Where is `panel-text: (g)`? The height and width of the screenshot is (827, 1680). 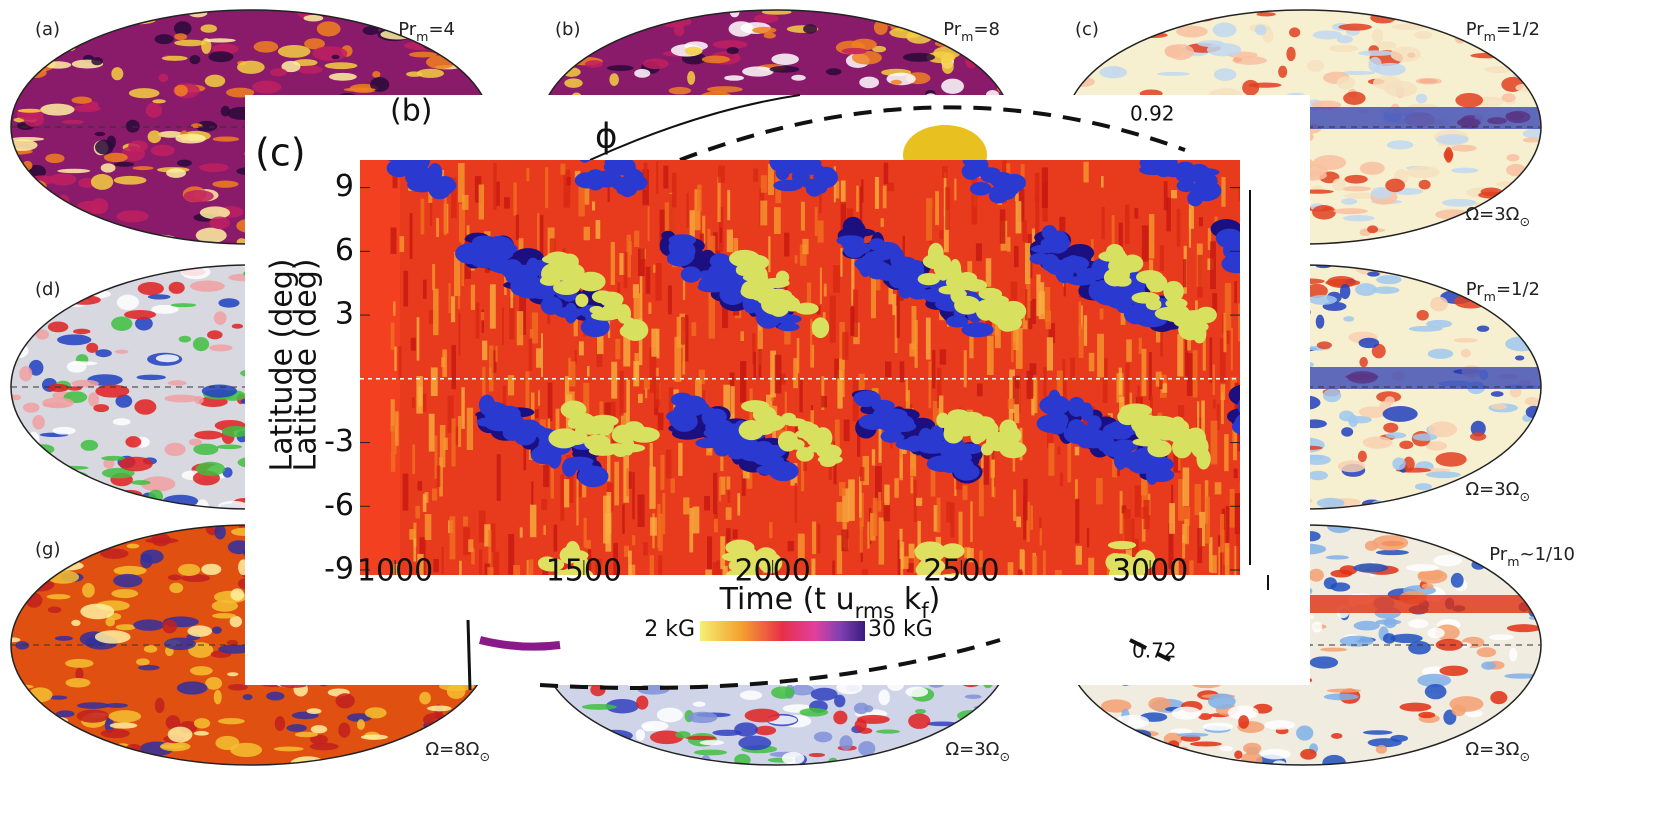 panel-text: (g) is located at coordinates (47, 549).